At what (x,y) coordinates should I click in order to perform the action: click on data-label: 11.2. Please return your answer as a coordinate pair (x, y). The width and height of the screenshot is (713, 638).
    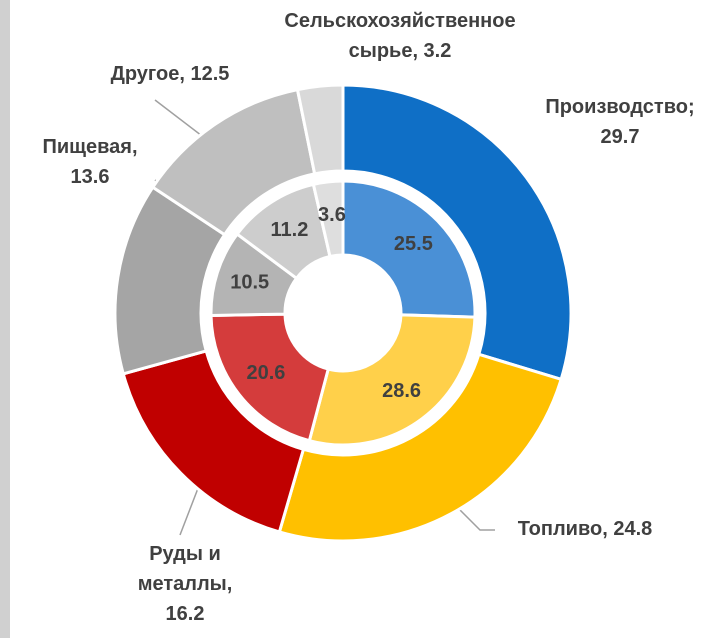
    Looking at the image, I should click on (290, 230).